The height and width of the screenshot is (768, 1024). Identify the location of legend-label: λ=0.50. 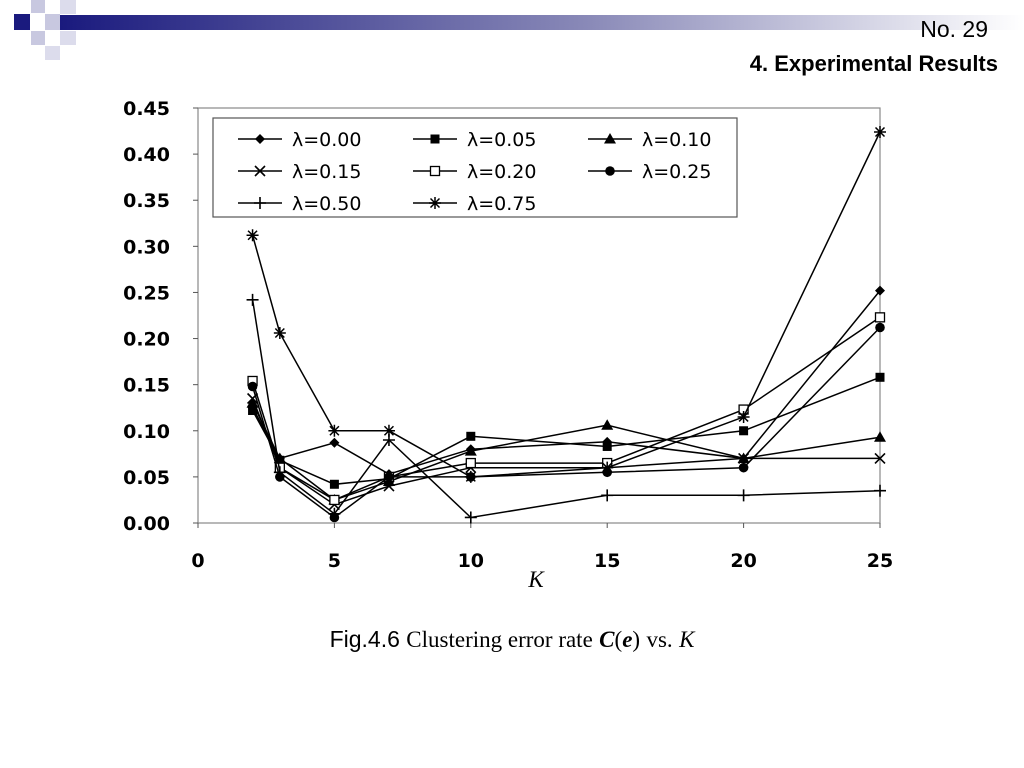
(326, 204).